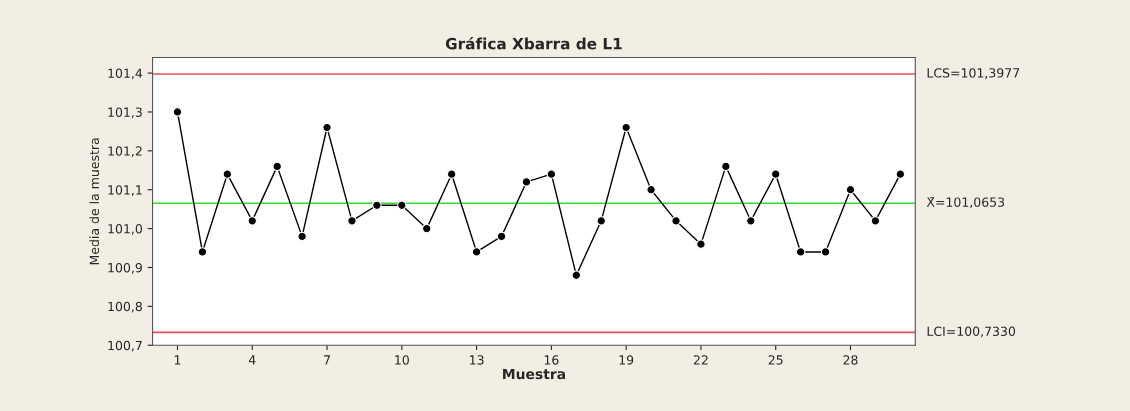 Image resolution: width=1130 pixels, height=411 pixels. Describe the element at coordinates (125, 346) in the screenshot. I see `y-tick-label: 100,7` at that location.